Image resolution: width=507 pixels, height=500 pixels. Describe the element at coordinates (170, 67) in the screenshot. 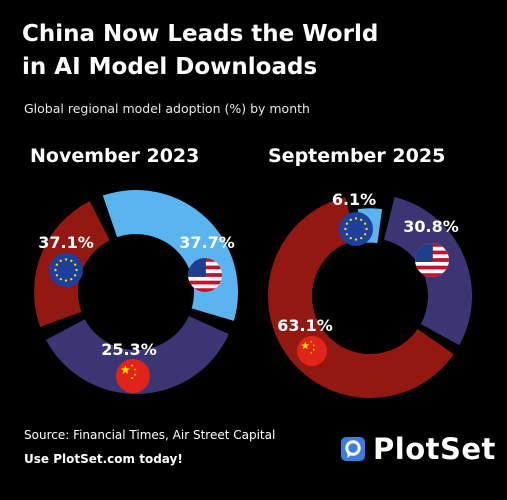

I see `title-line-2: in AI Model Downloads` at that location.